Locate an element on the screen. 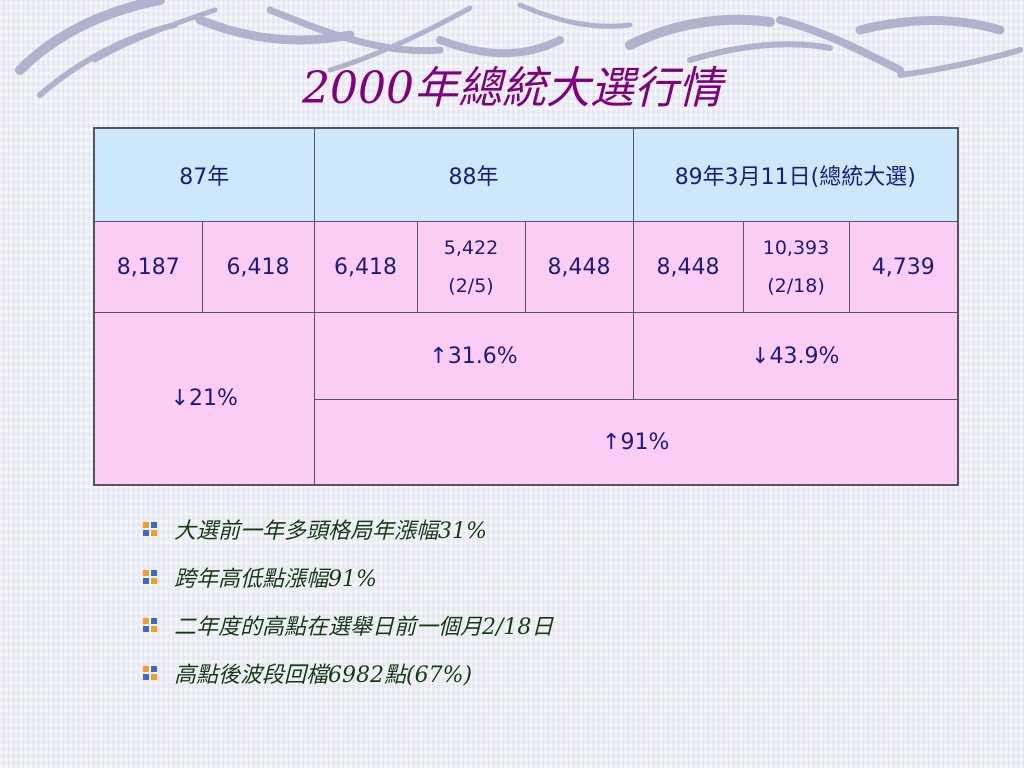 The width and height of the screenshot is (1024, 768). change-89: ↓43.9% is located at coordinates (795, 356).